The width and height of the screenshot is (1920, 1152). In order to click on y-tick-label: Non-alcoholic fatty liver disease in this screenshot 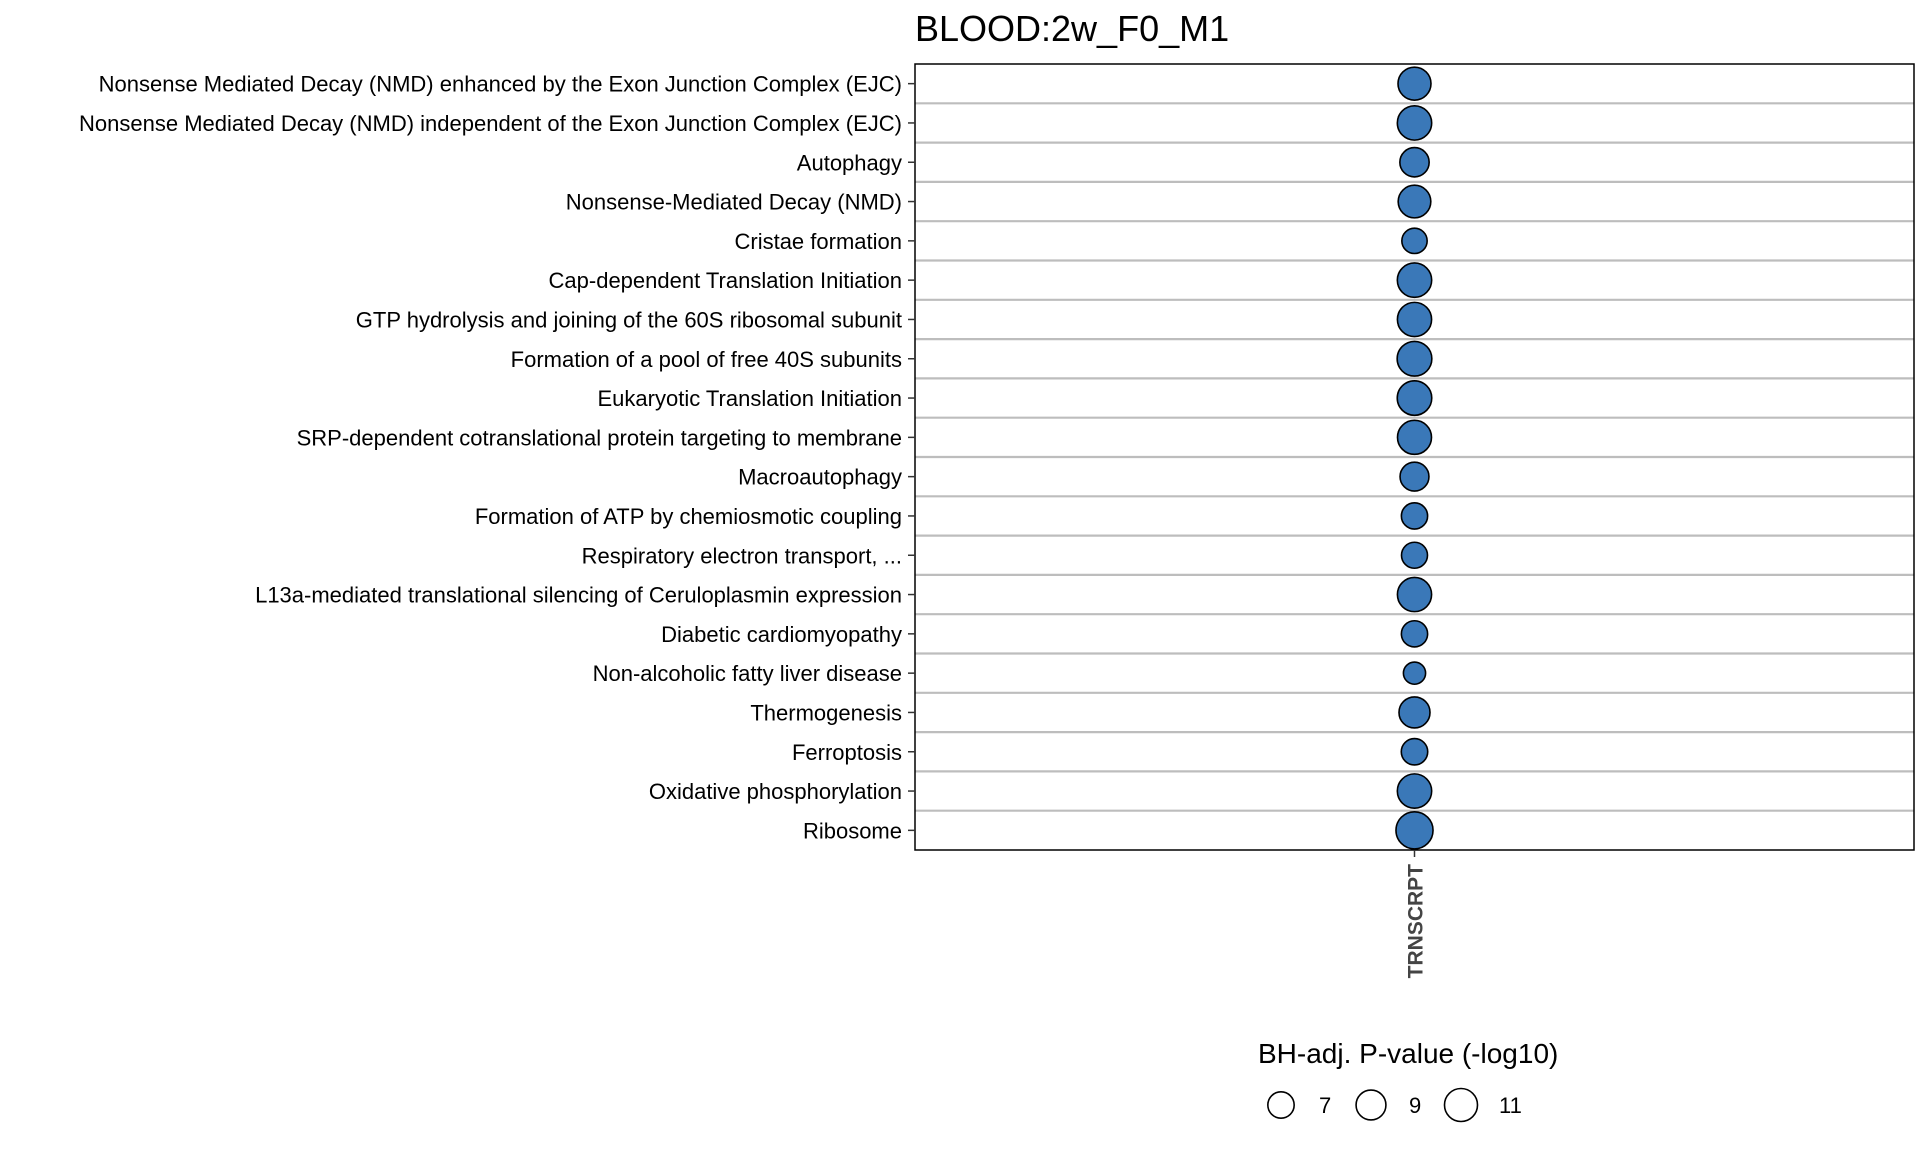, I will do `click(747, 673)`.